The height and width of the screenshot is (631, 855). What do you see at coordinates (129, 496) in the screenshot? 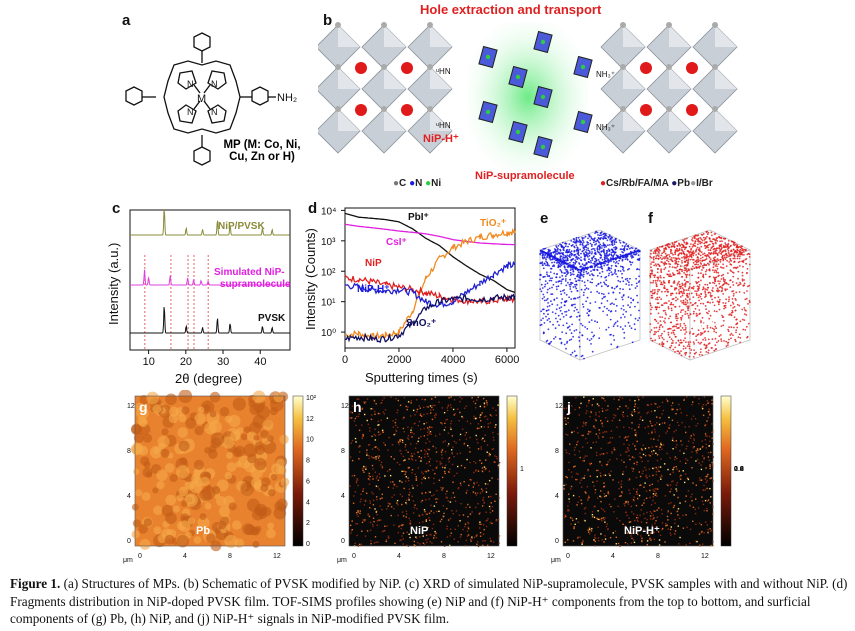
I see `map-y-tick: 4` at bounding box center [129, 496].